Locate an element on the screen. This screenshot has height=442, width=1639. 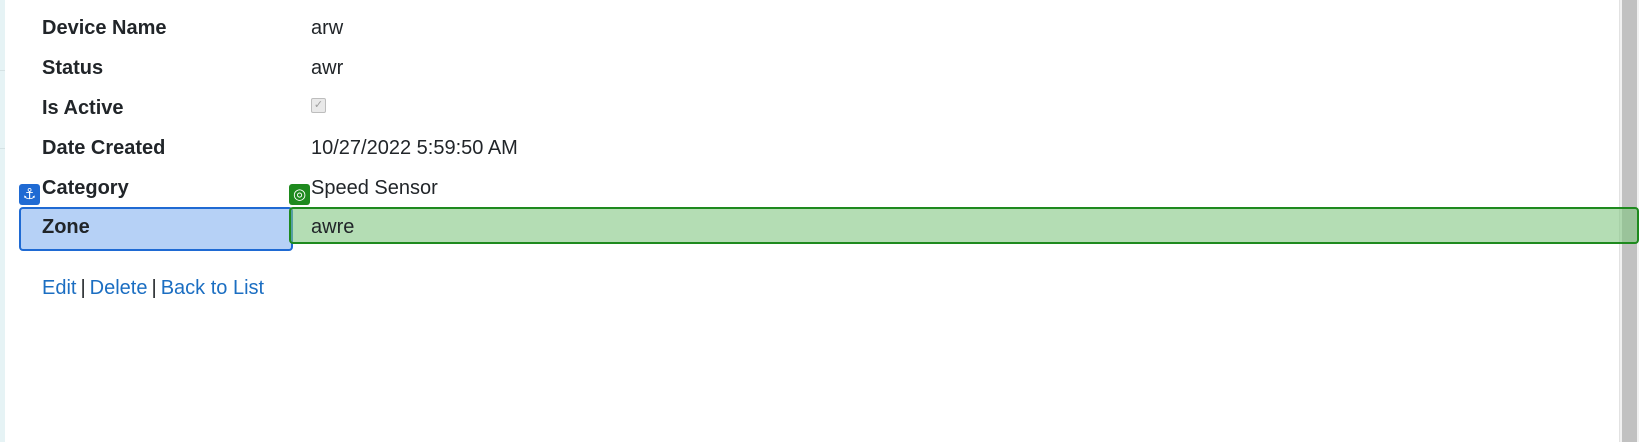
back-to-list-link: Back to List is located at coordinates (212, 288).